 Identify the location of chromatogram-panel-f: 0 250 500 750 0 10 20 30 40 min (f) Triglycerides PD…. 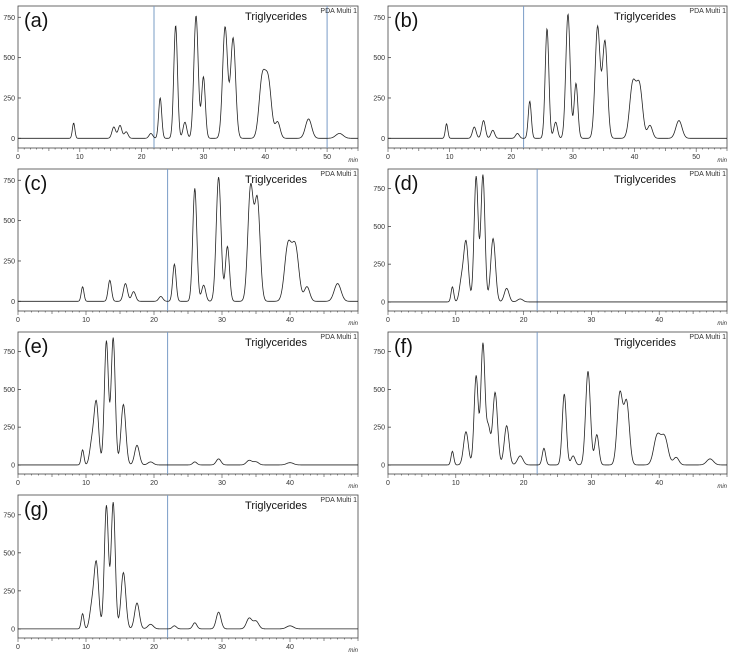
(554, 408).